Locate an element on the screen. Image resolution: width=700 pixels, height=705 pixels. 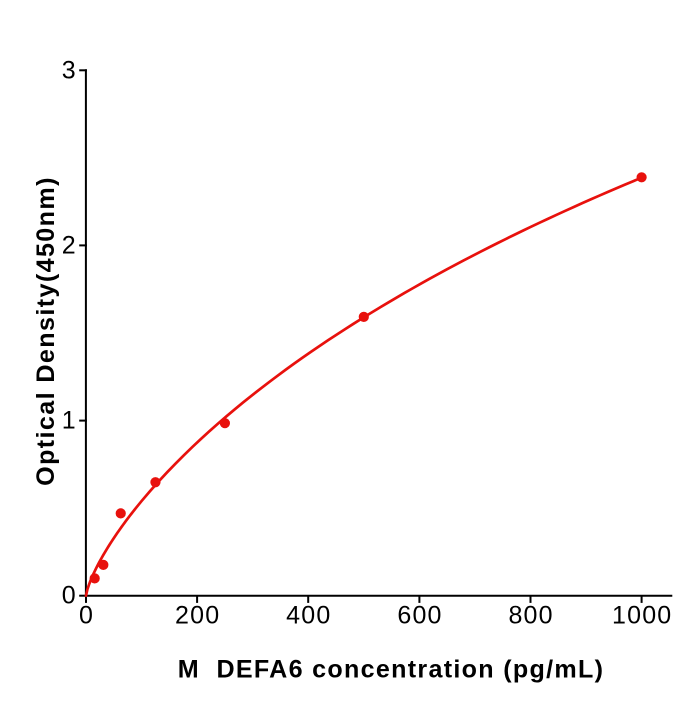
svg-text: 200 is located at coordinates (197, 616).